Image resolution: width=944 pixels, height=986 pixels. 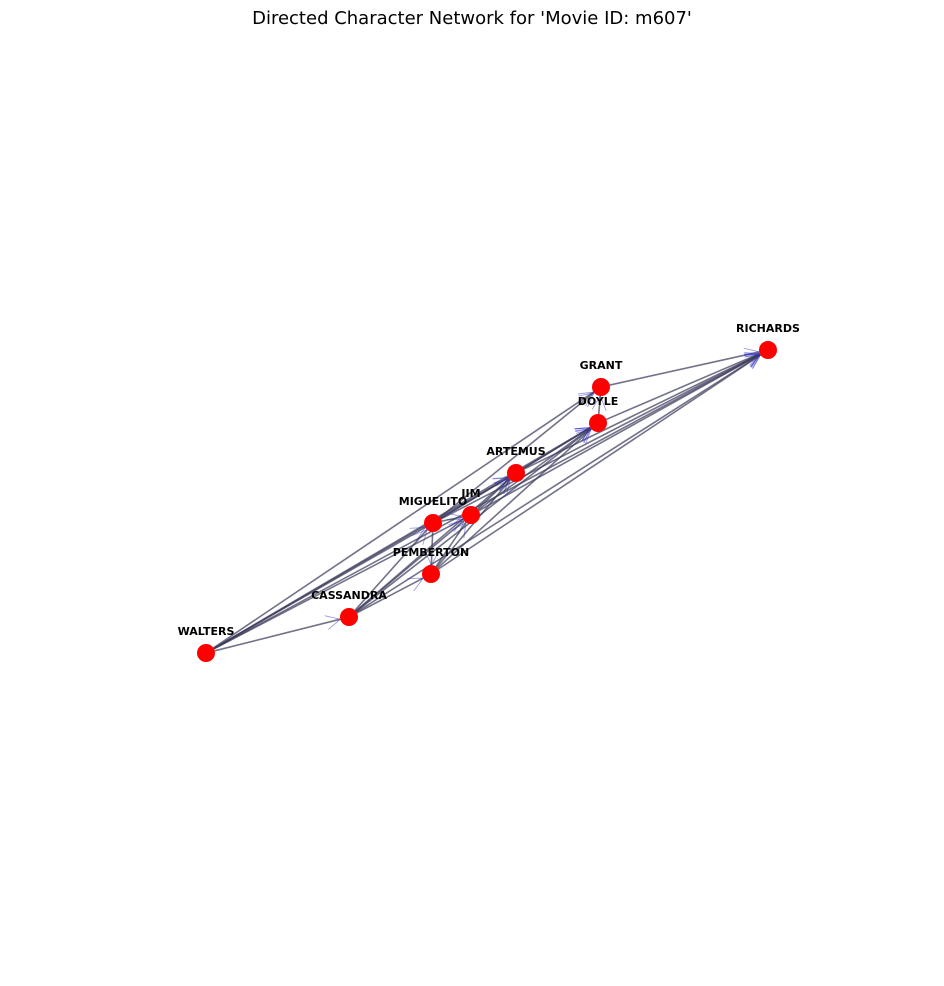 What do you see at coordinates (599, 462) in the screenshot?
I see `edge-pemberton-to-richards` at bounding box center [599, 462].